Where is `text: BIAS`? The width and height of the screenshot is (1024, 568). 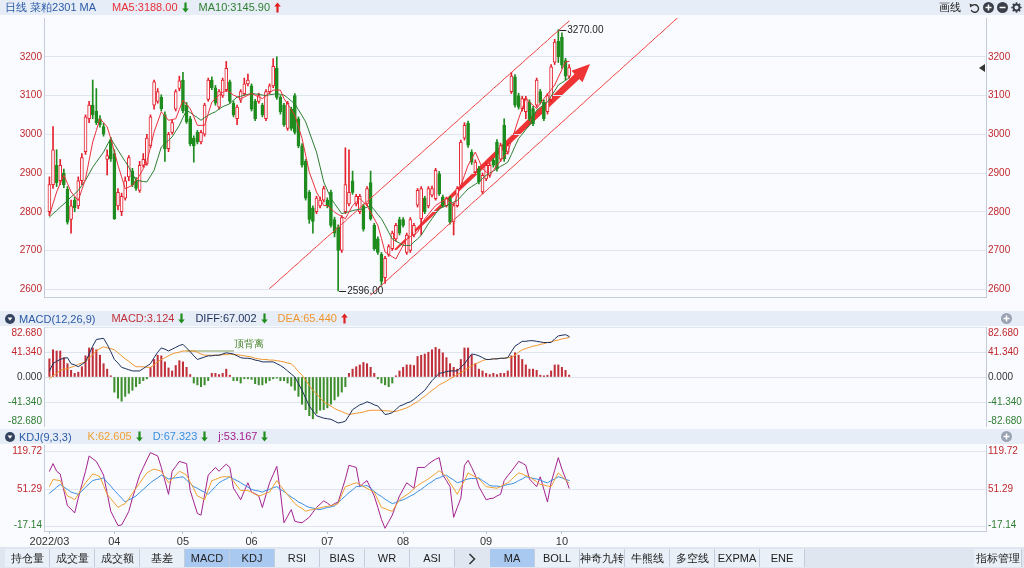
text: BIAS is located at coordinates (342, 558).